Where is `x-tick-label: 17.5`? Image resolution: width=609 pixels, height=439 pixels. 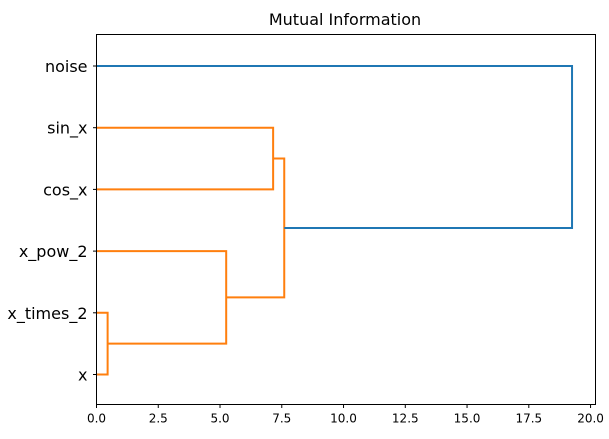
x-tick-label: 17.5 is located at coordinates (528, 419).